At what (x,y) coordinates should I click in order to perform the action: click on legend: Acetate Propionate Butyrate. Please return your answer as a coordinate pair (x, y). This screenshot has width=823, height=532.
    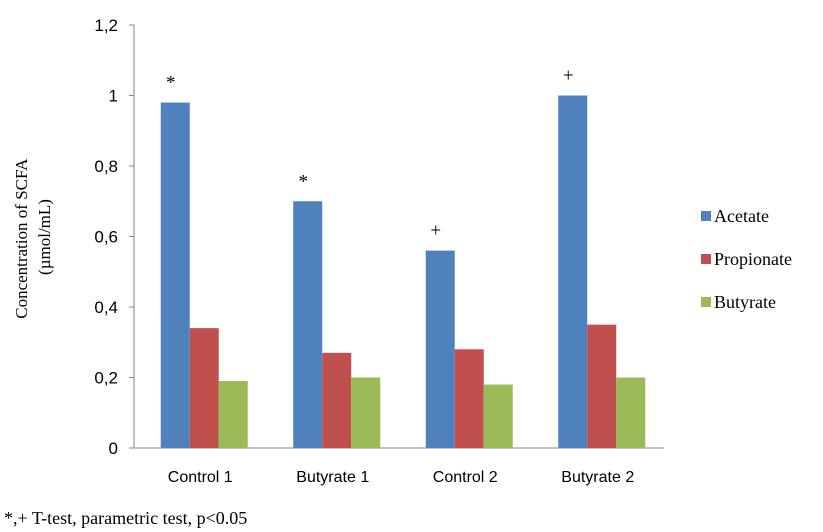
    Looking at the image, I should click on (746, 259).